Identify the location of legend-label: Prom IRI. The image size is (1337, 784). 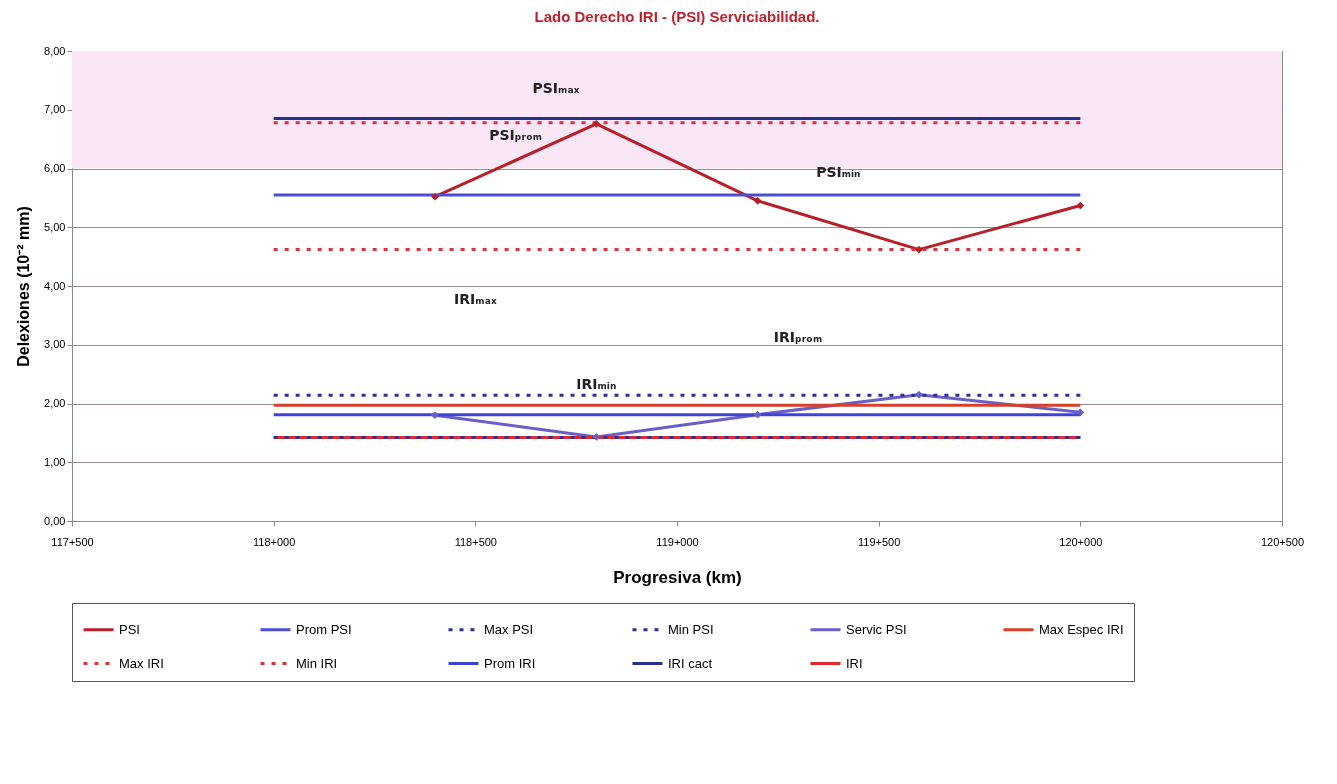
(510, 663).